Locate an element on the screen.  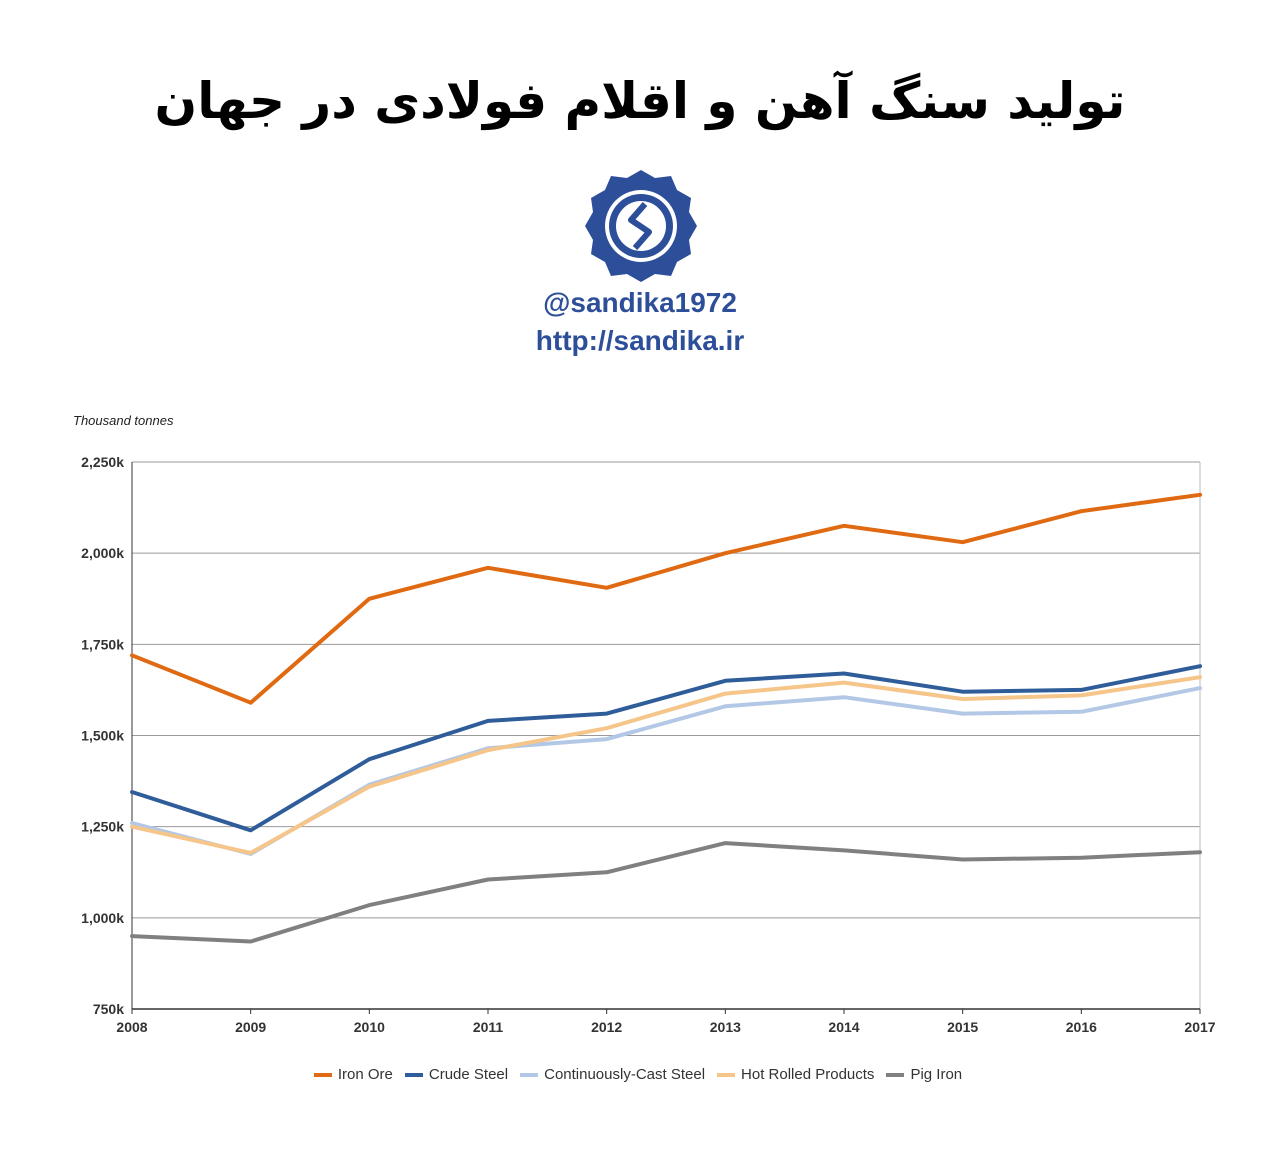
handle-text: @sandika1972 is located at coordinates (640, 302).